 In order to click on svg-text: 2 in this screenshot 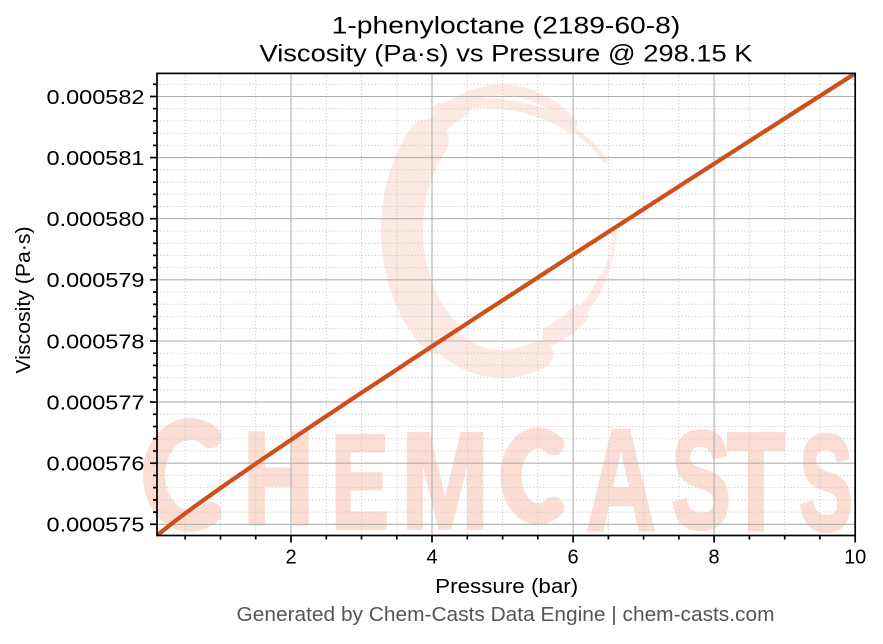, I will do `click(290, 558)`.